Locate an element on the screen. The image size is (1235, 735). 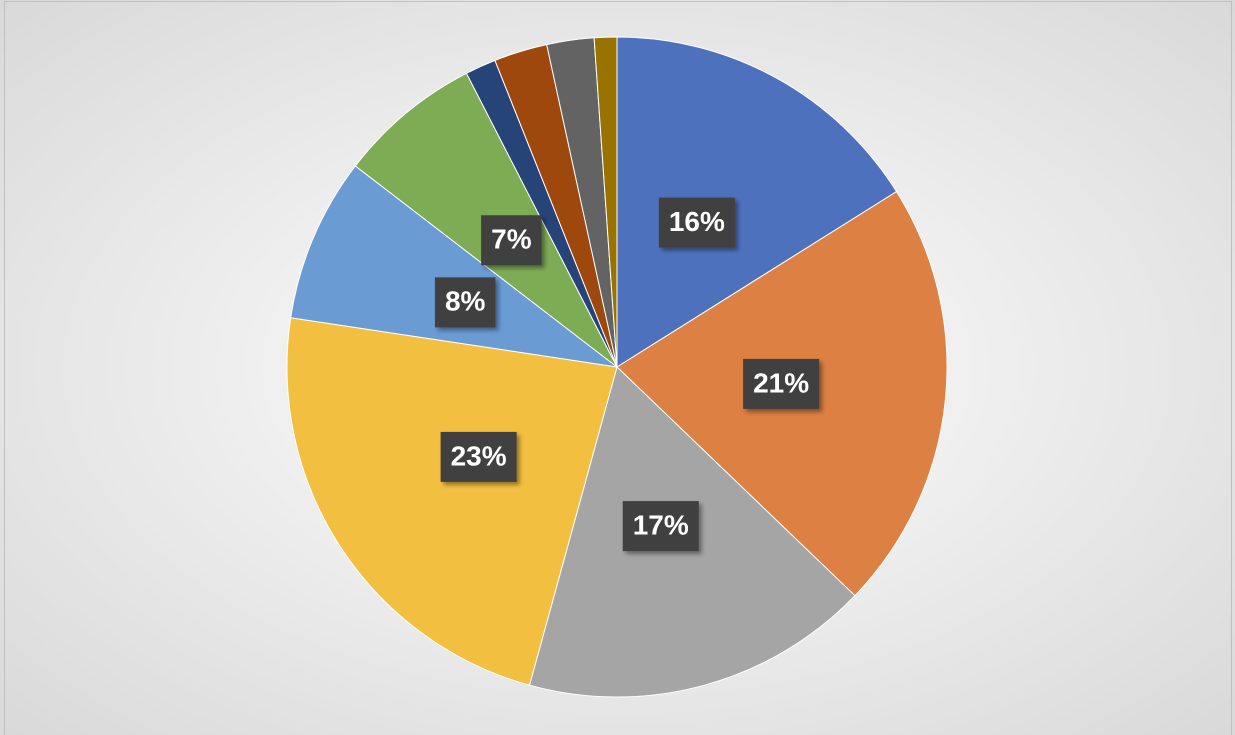
data-label: 7% is located at coordinates (511, 240).